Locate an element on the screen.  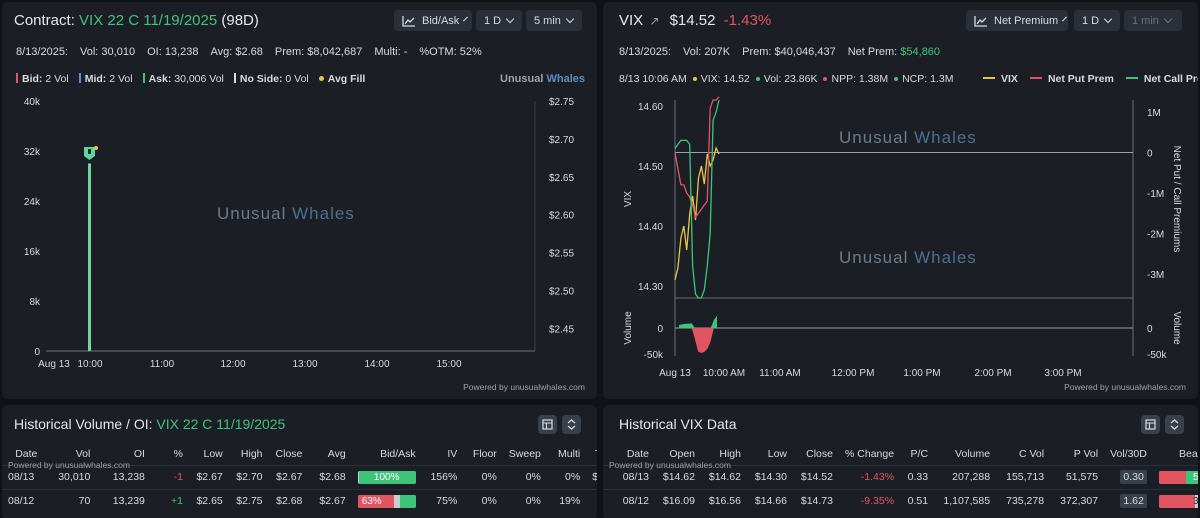
col-t: T is located at coordinates (591, 454).